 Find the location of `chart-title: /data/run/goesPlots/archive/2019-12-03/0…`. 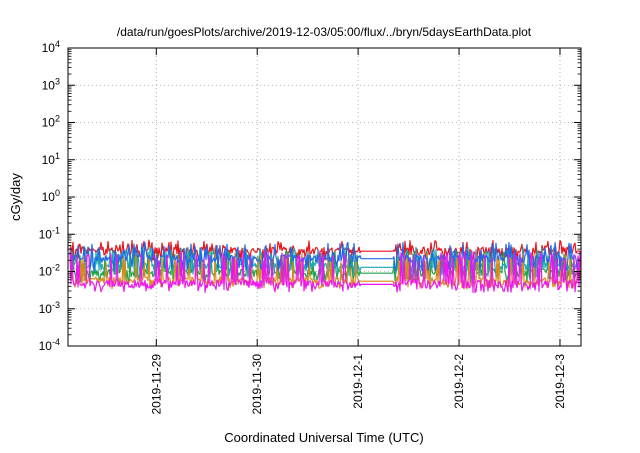

chart-title: /data/run/goesPlots/archive/2019-12-03/0… is located at coordinates (324, 32).